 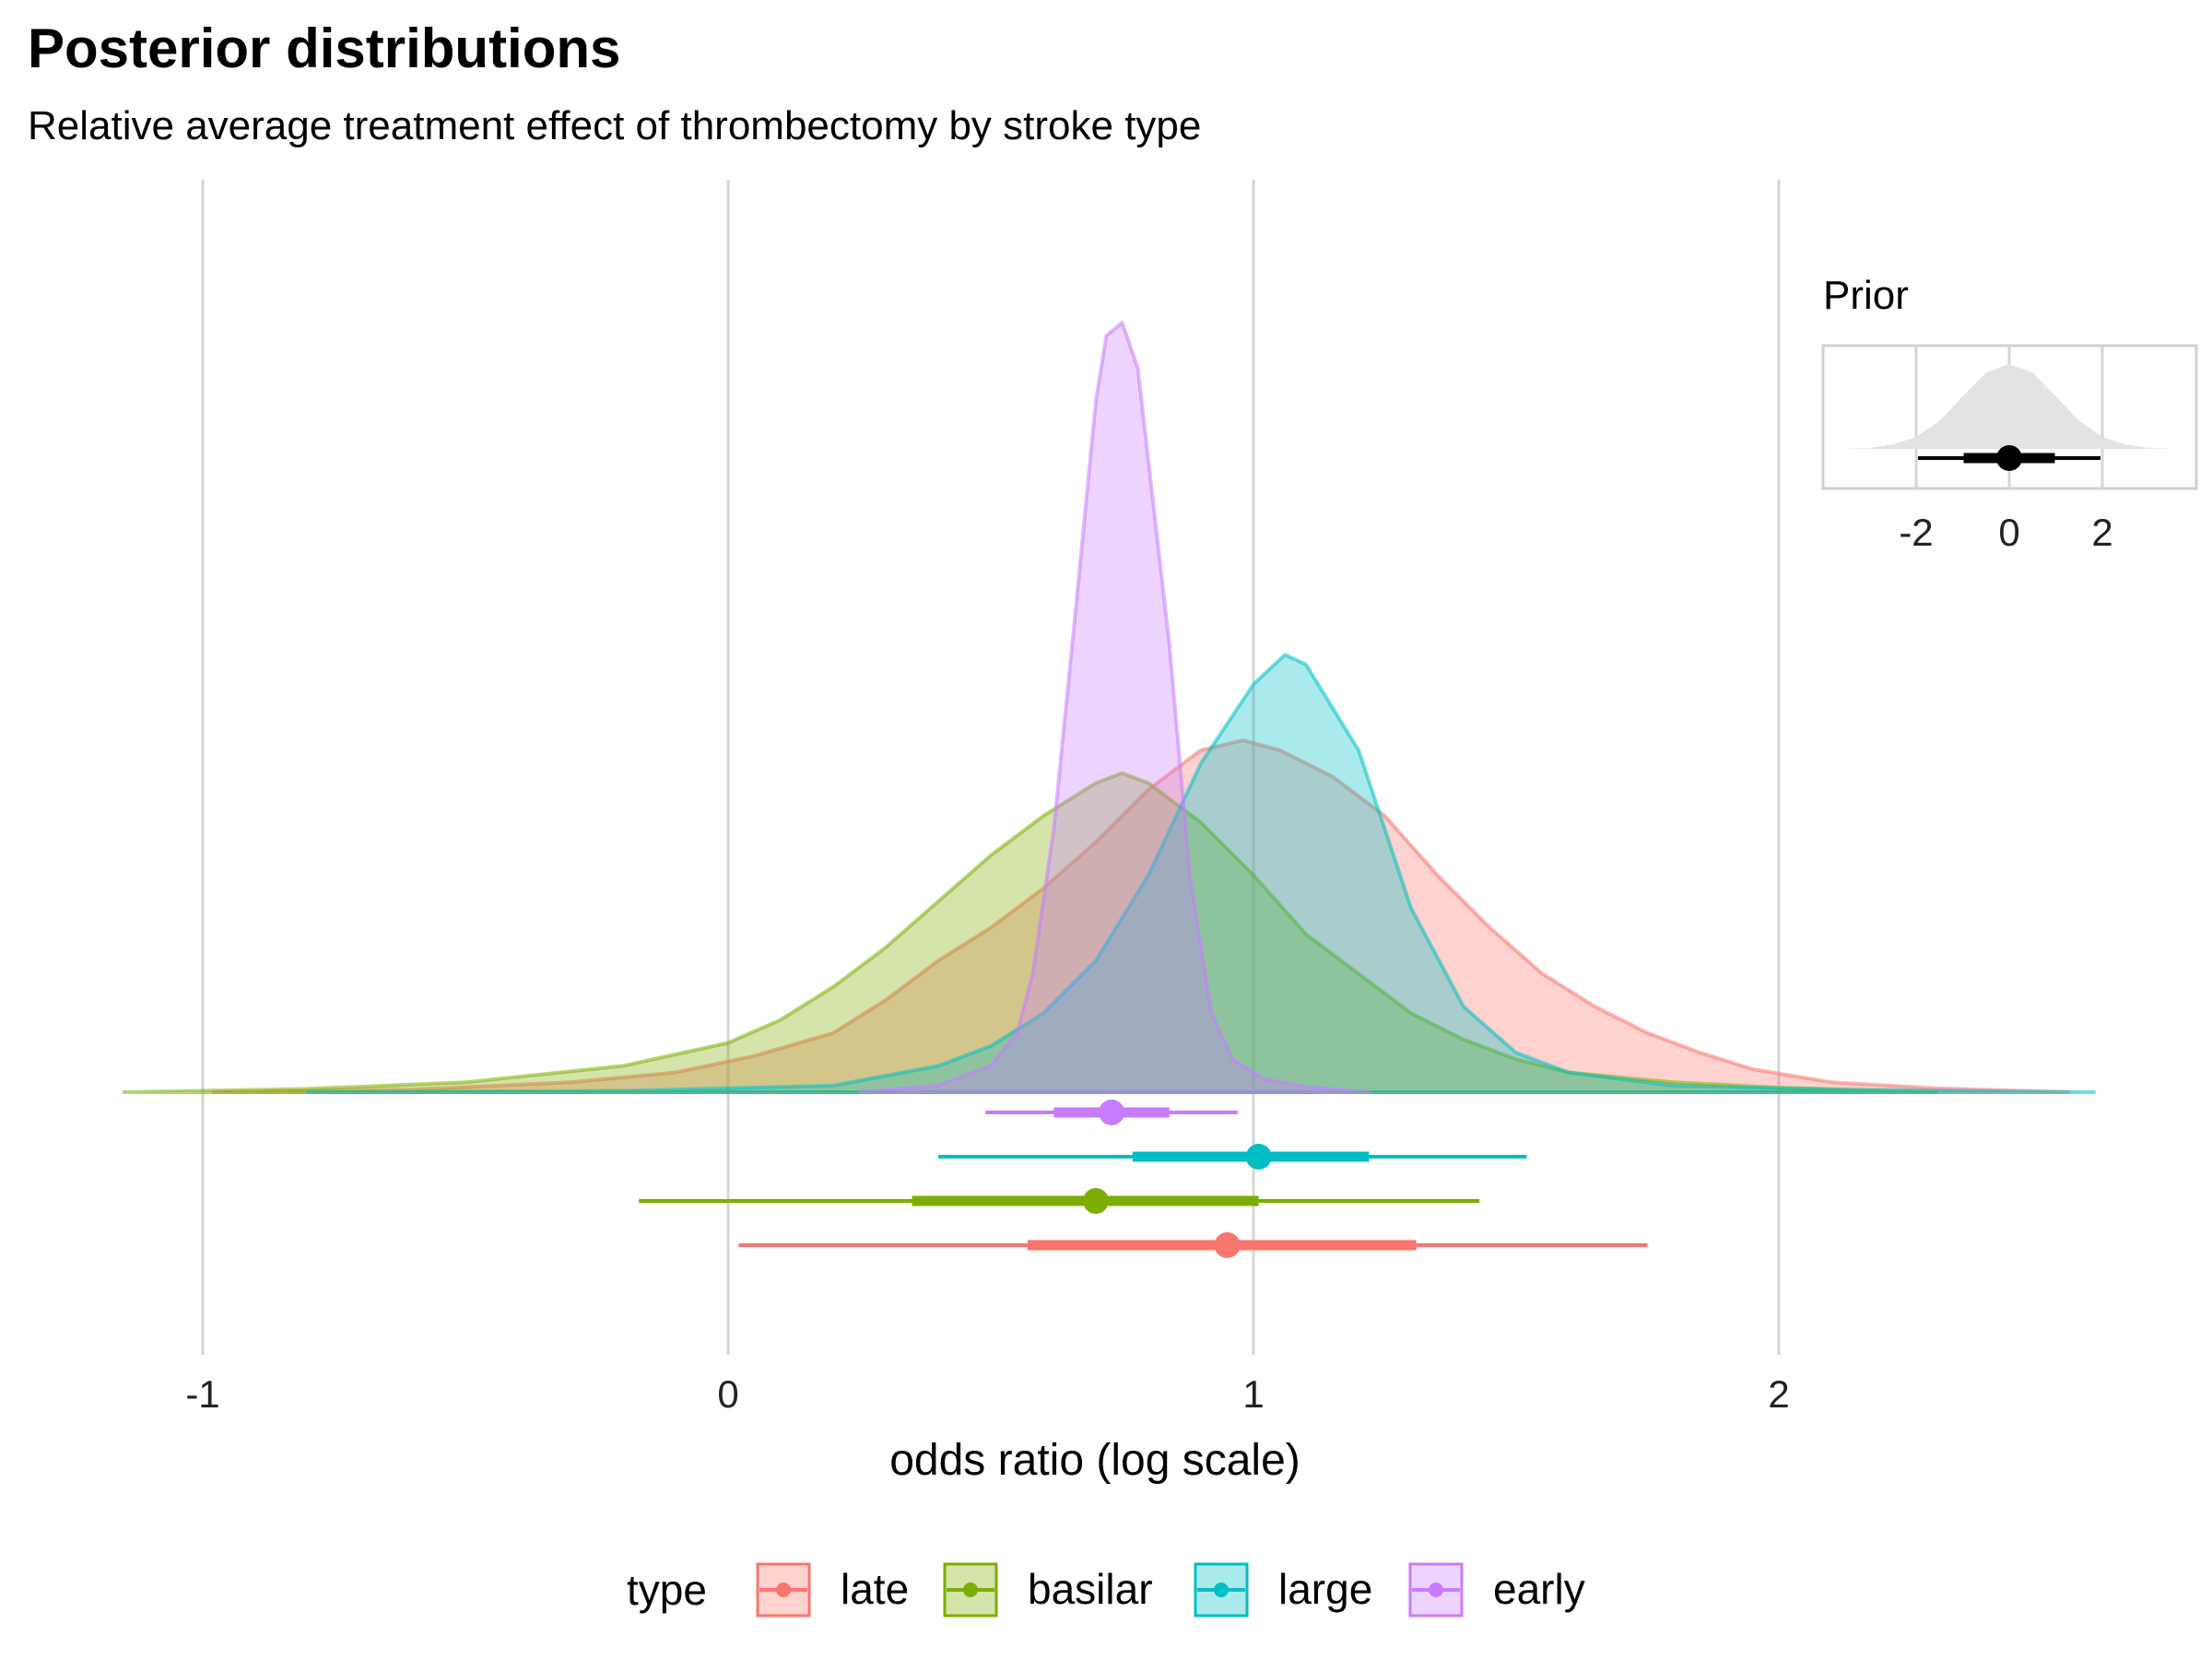 I want to click on legend-item-early: early, so click(x=1496, y=1590).